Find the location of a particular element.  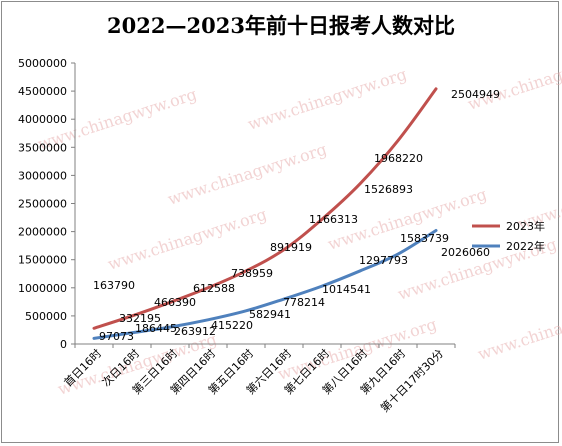

y-tick-label: 4500000 is located at coordinates (42, 91).